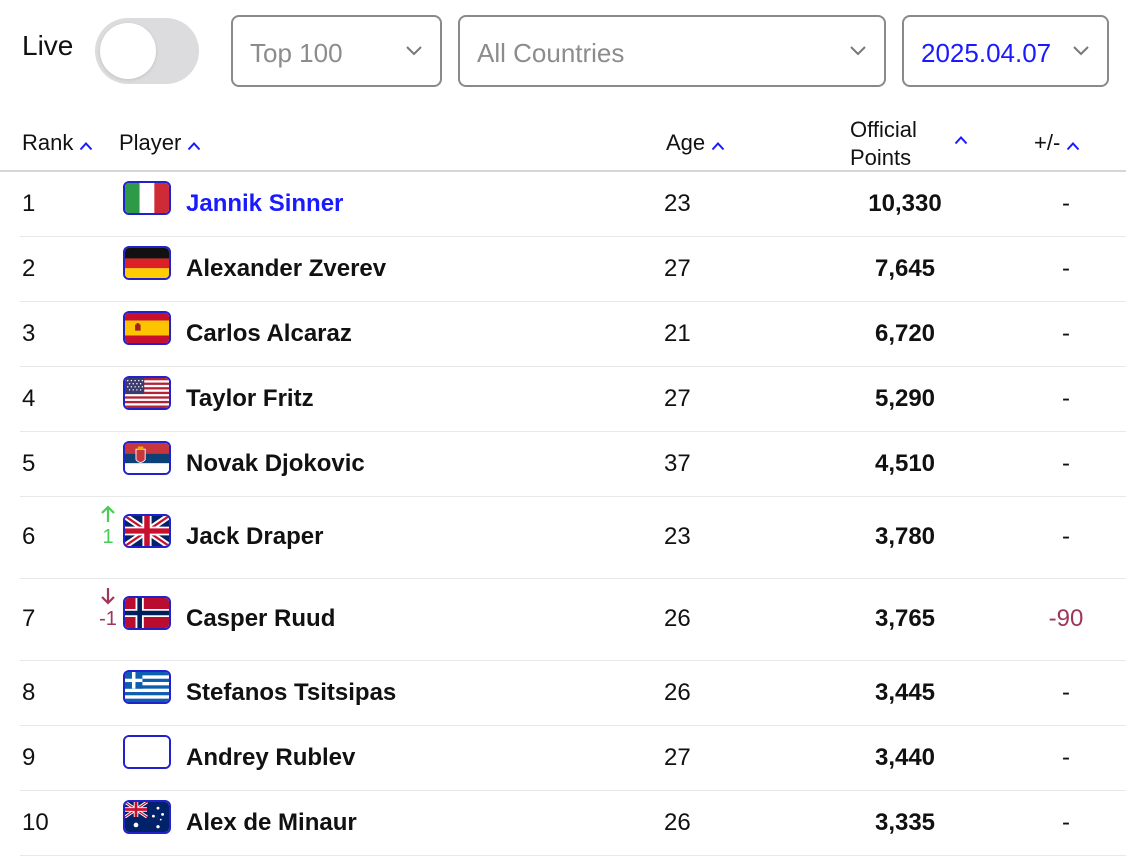  What do you see at coordinates (573, 399) in the screenshot?
I see `table-row: 4 Taylor Fritz 27 5,290 -` at bounding box center [573, 399].